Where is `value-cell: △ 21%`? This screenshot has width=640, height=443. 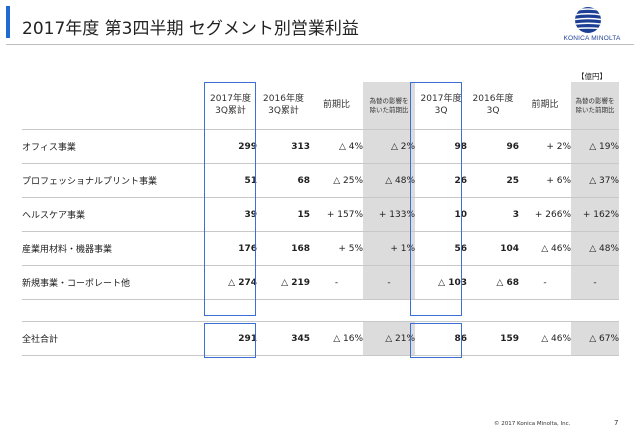 value-cell: △ 21% is located at coordinates (389, 338).